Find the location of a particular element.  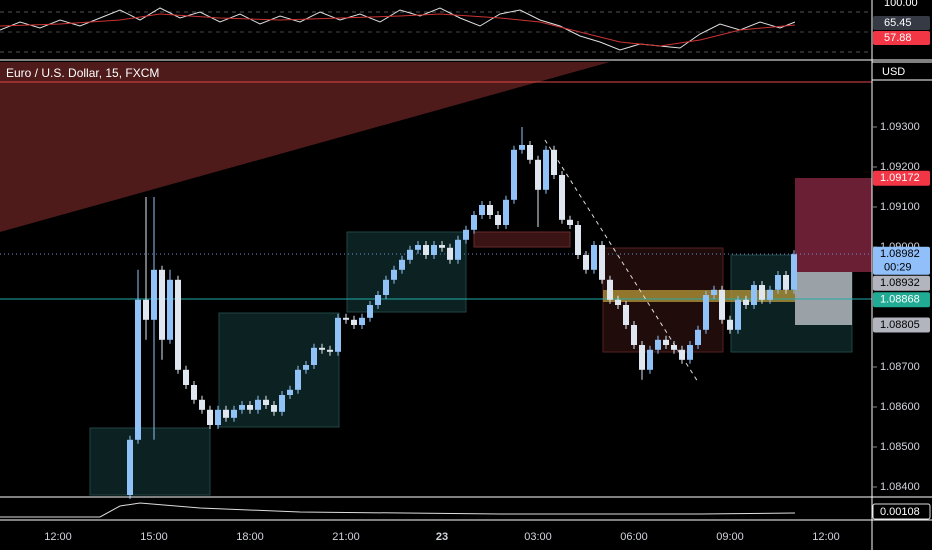

rsi-line is located at coordinates (398, 29).